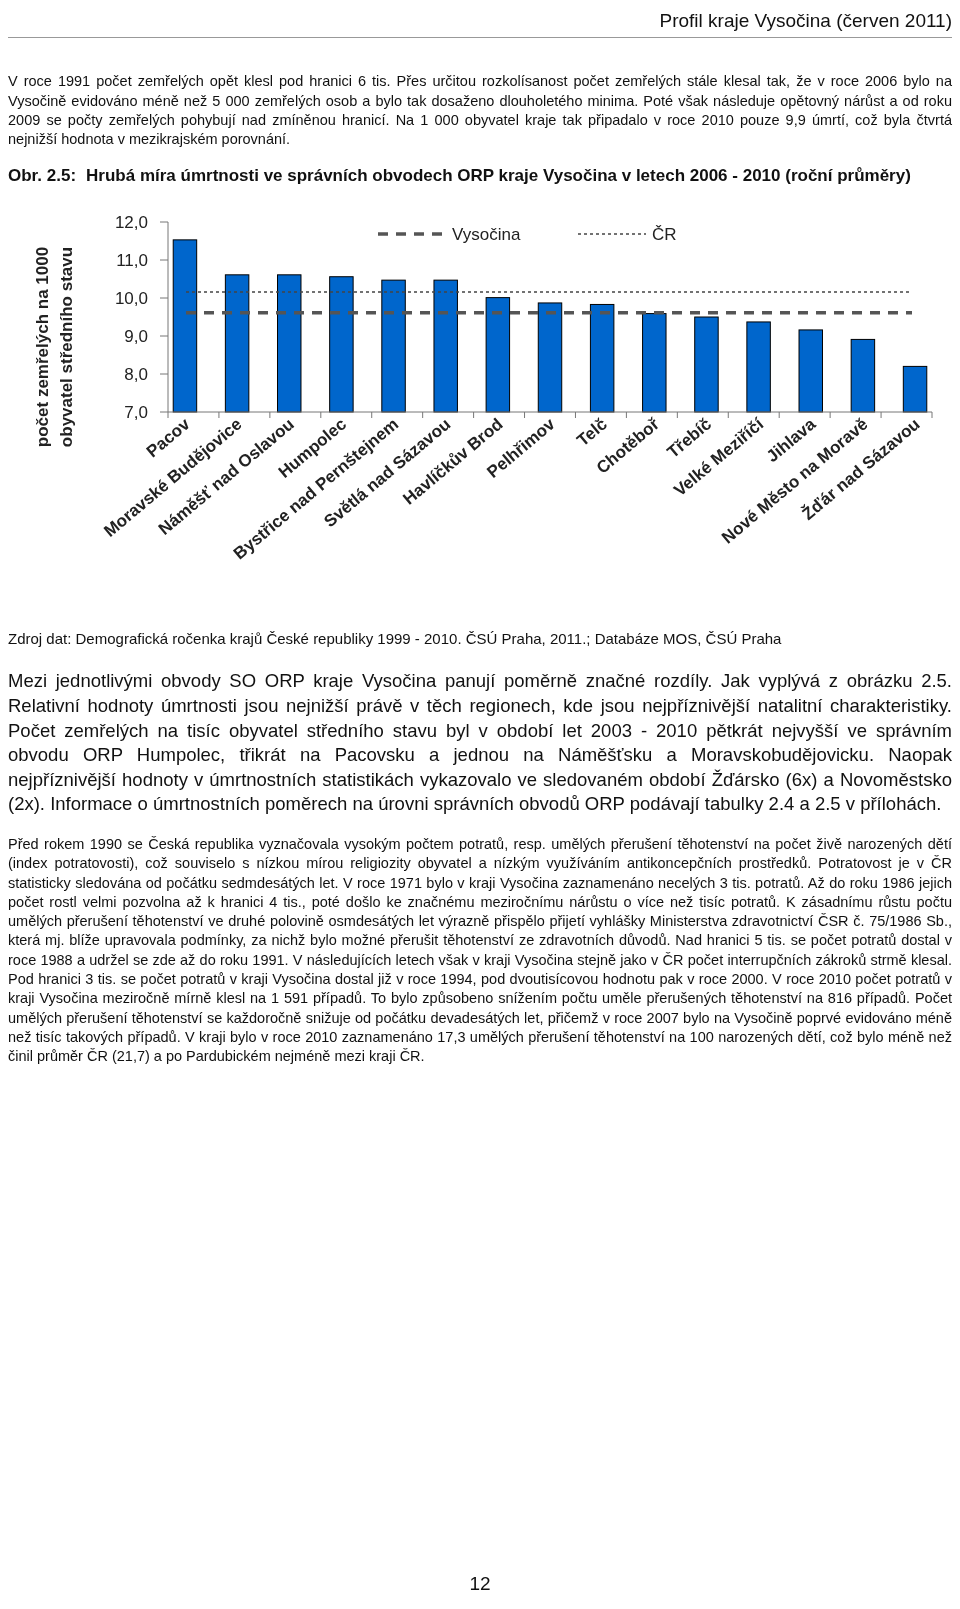  What do you see at coordinates (459, 176) in the screenshot?
I see `chart-title: Obr. 2.5: Hrubá míra úmrtnosti ve správních obvodech ORP kraje Vysočina v letech 2006 - 2010 (roční průměry)` at bounding box center [459, 176].